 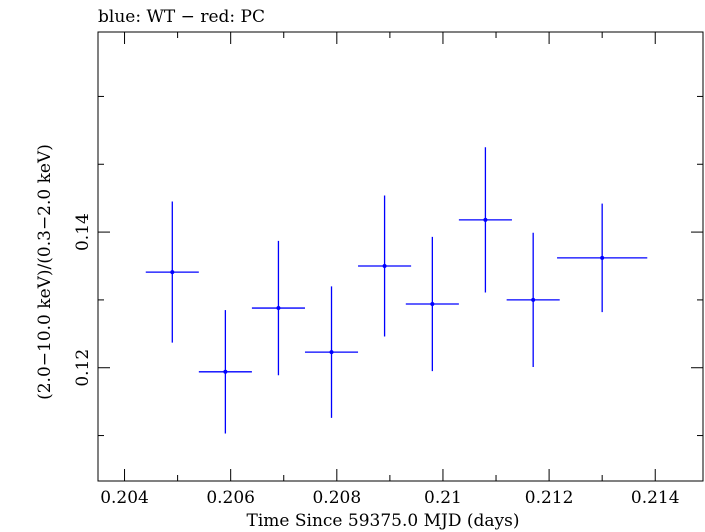 What do you see at coordinates (181, 17) in the screenshot?
I see `chart-title: blue: WT − red: PC` at bounding box center [181, 17].